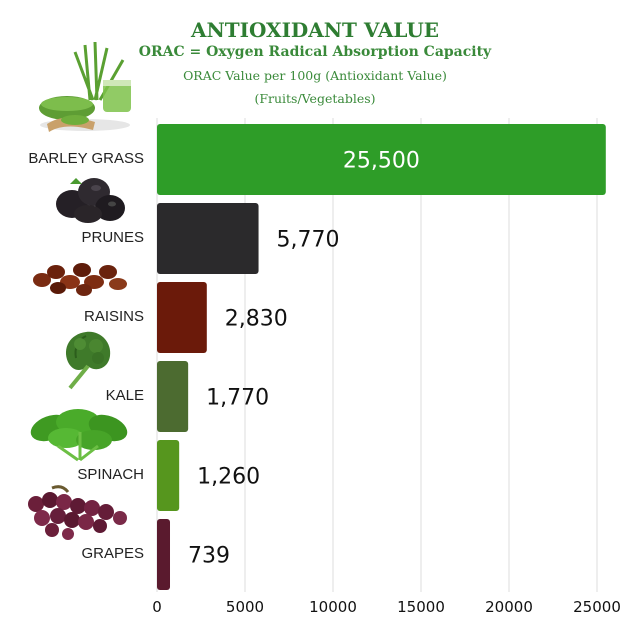  What do you see at coordinates (80, 279) in the screenshot?
I see `raisins-icon` at bounding box center [80, 279].